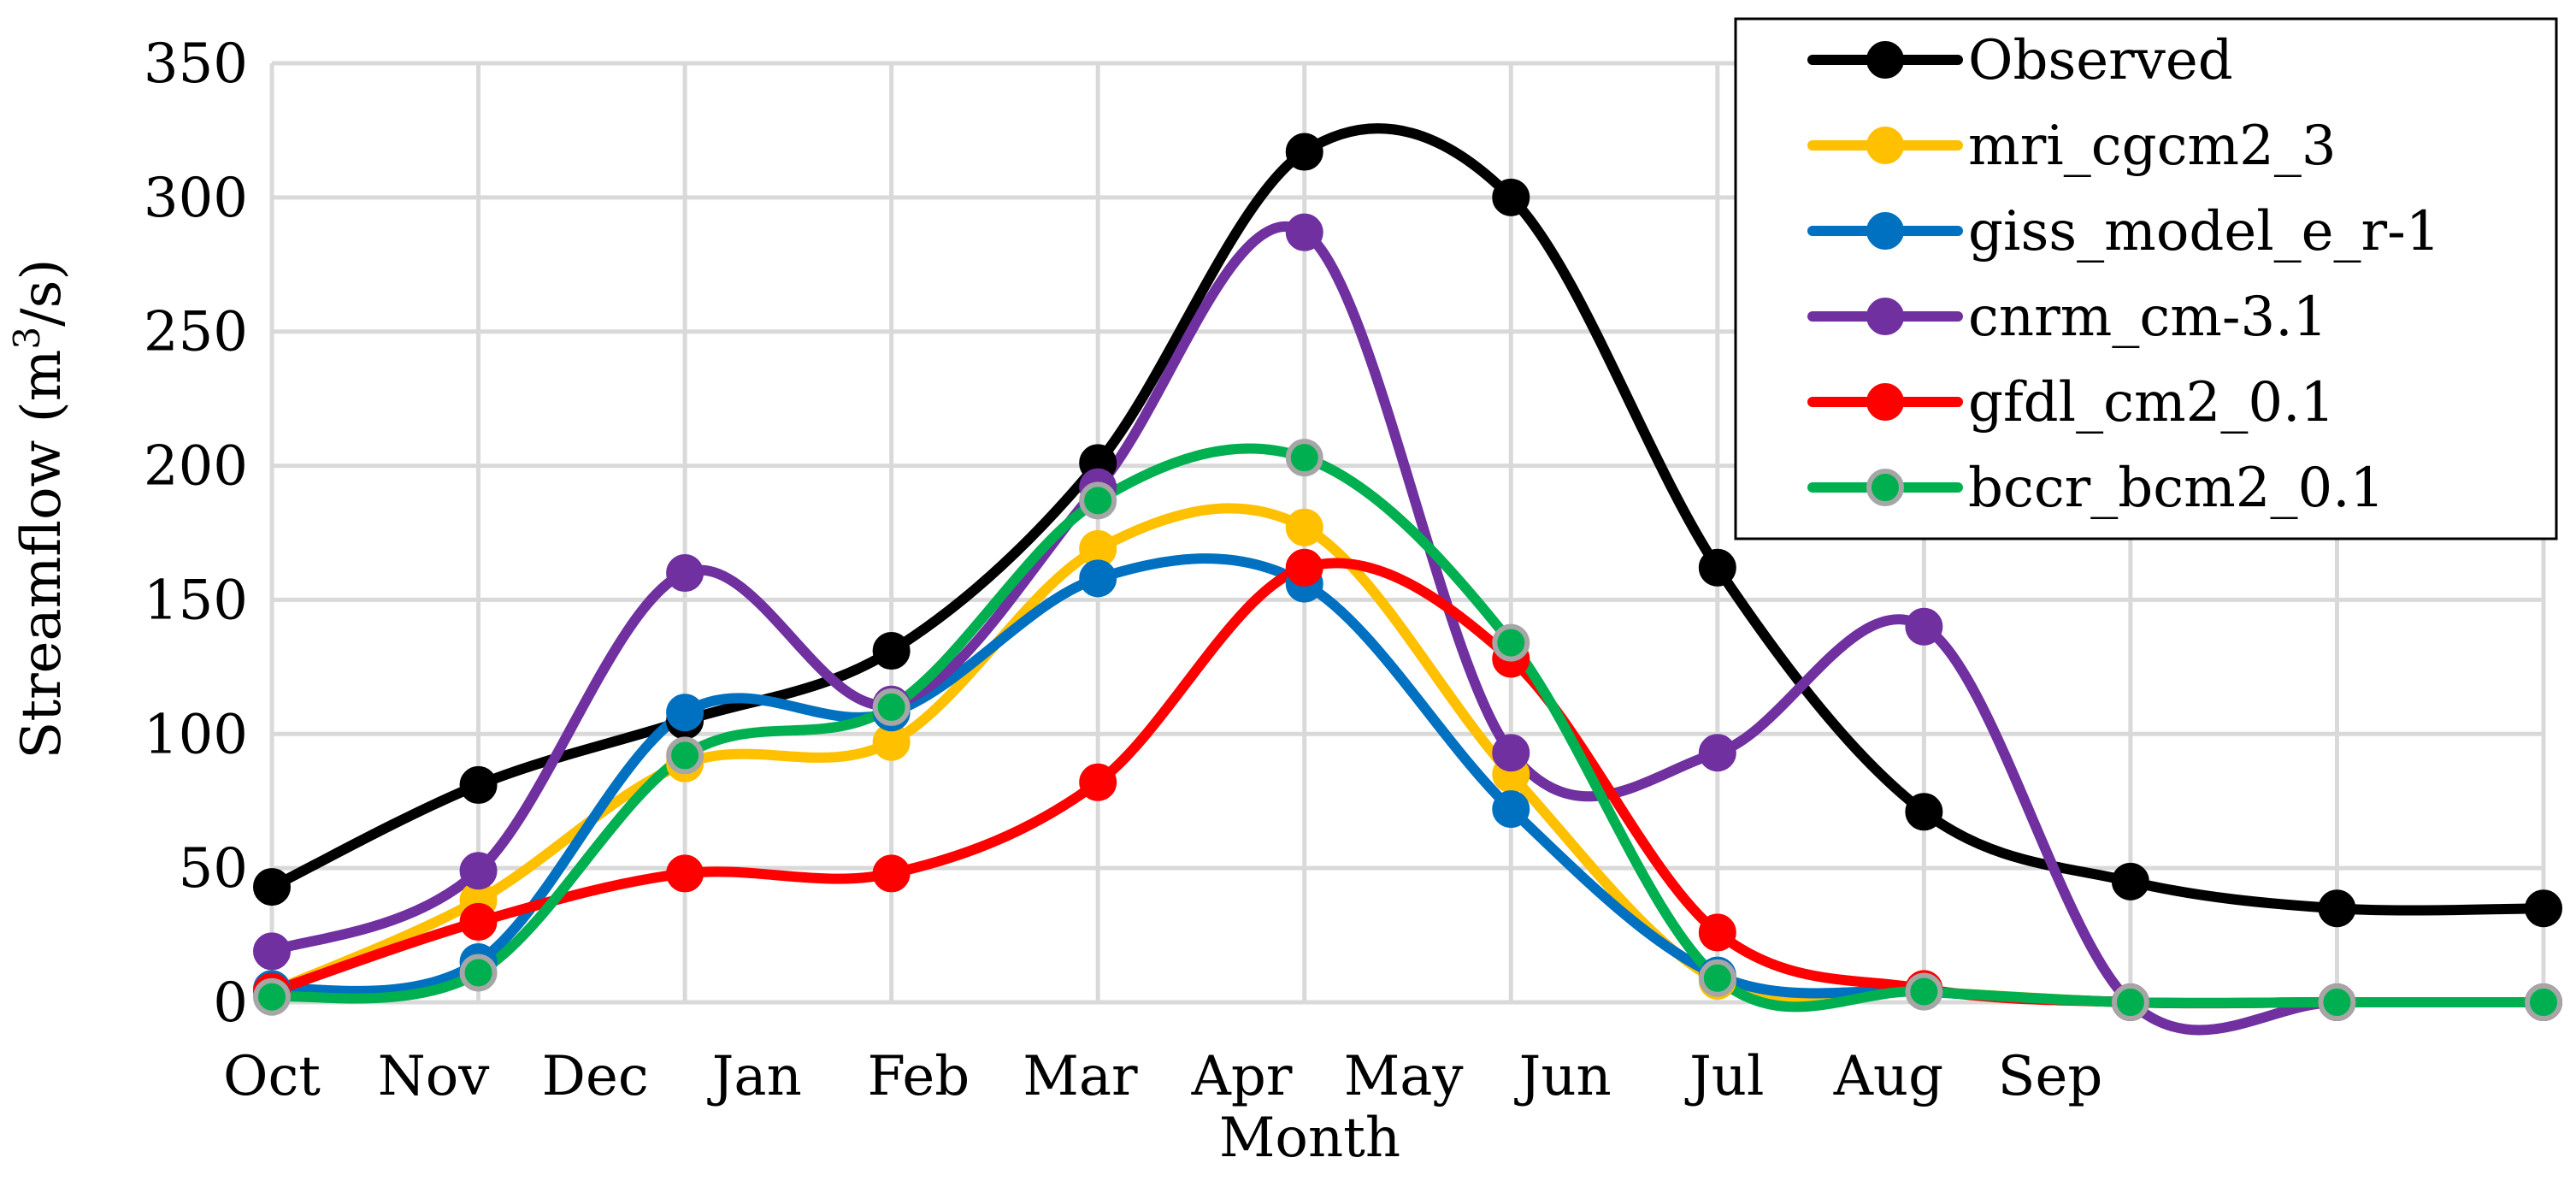 The image size is (2576, 1181). Describe the element at coordinates (196, 600) in the screenshot. I see `y-tick-label: 150` at that location.